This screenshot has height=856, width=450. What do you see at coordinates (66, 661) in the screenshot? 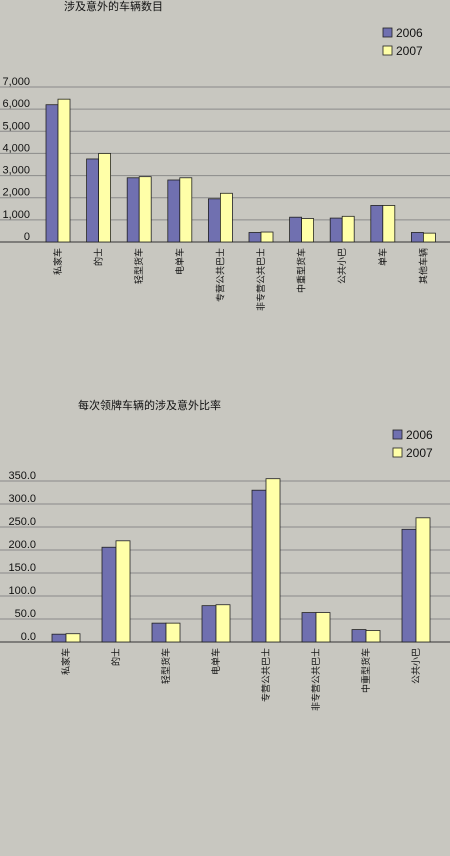
I see `chart2-category-label: 私家车` at bounding box center [66, 661].